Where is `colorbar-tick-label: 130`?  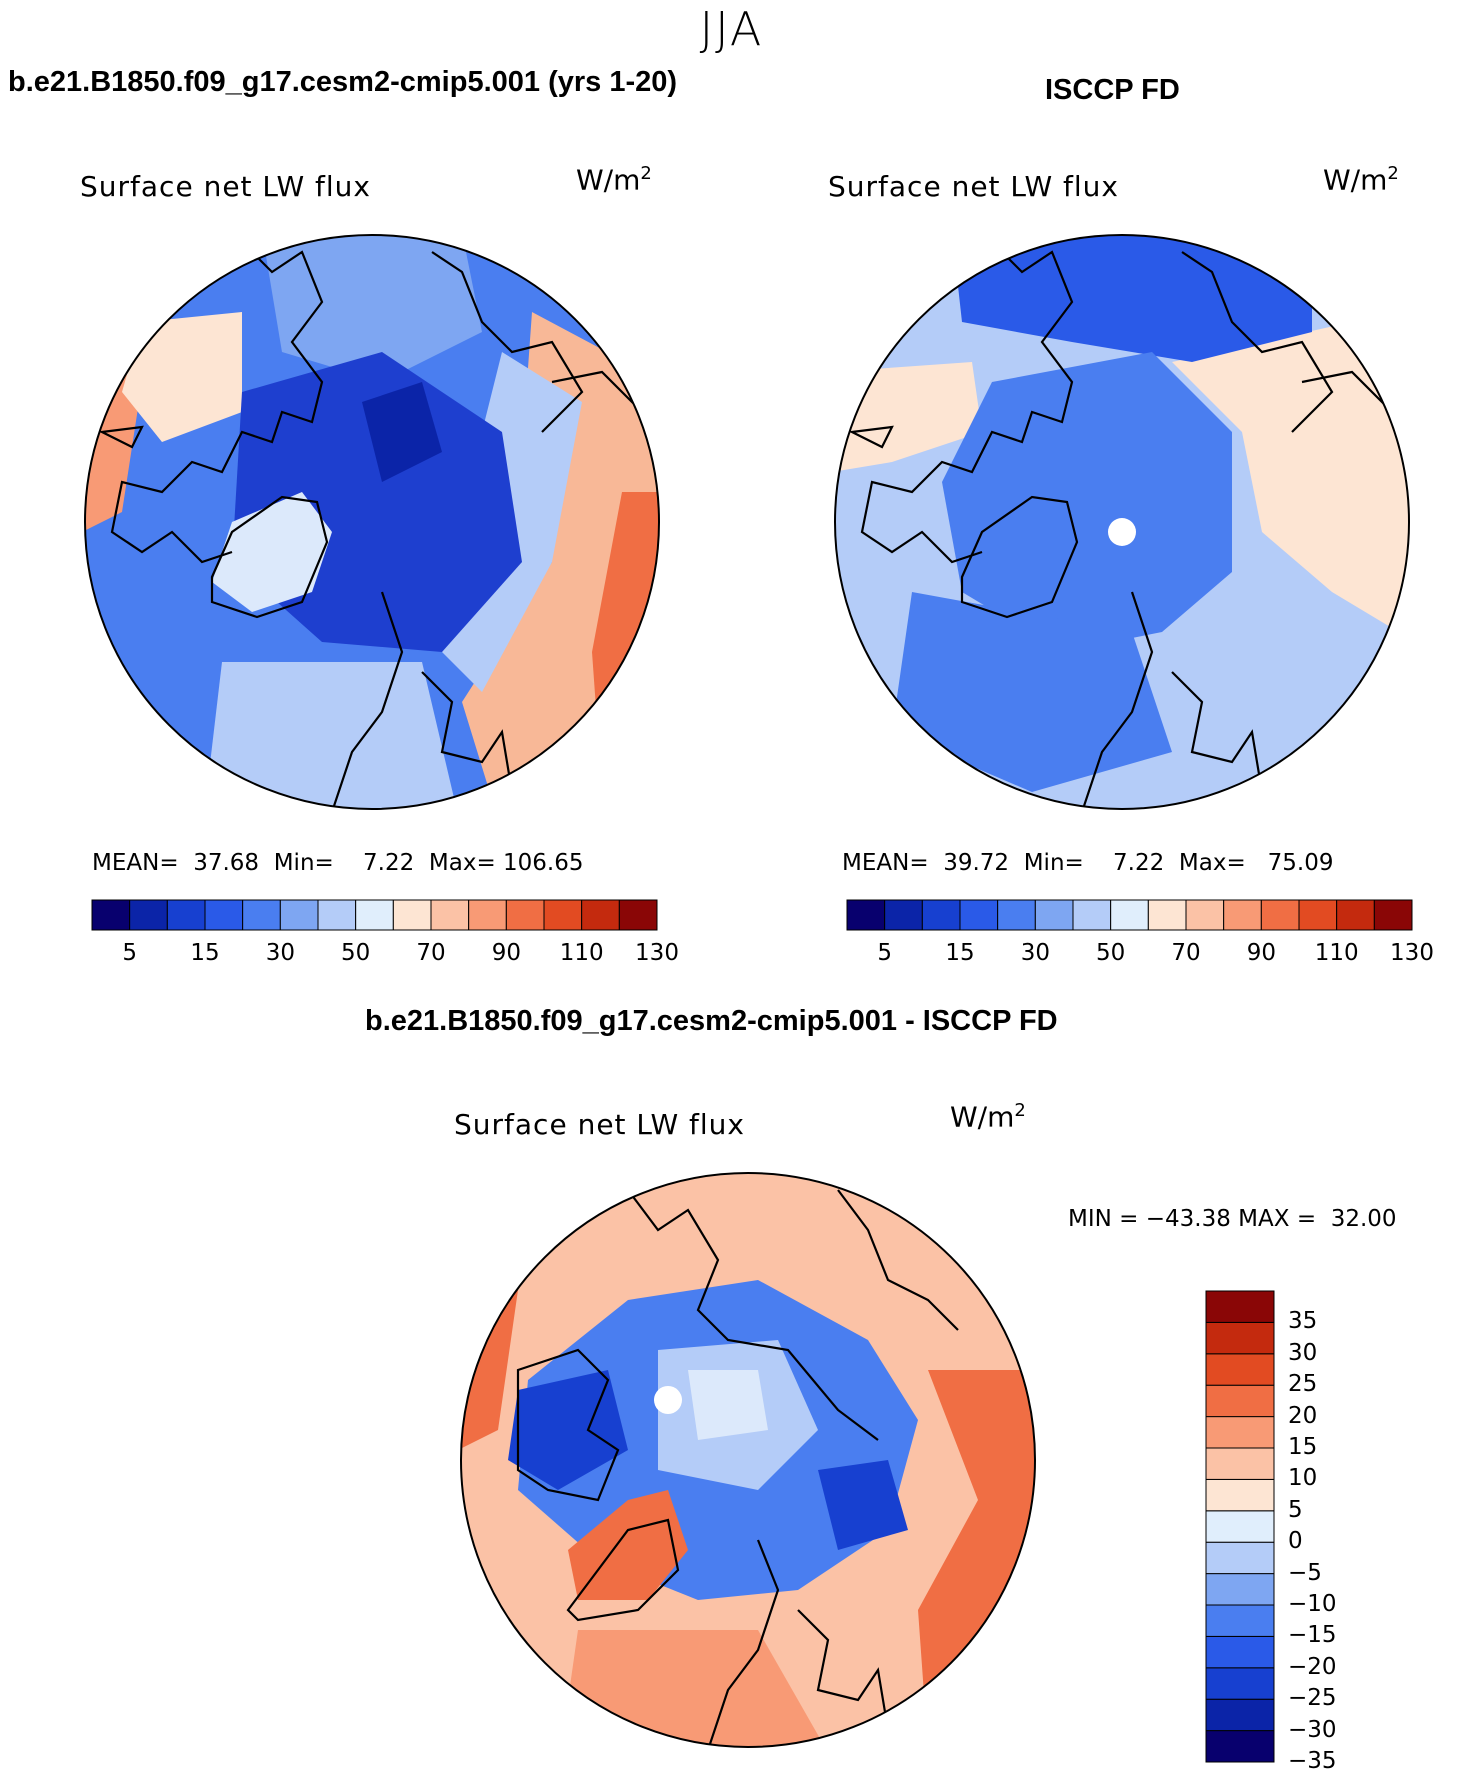 colorbar-tick-label: 130 is located at coordinates (657, 953).